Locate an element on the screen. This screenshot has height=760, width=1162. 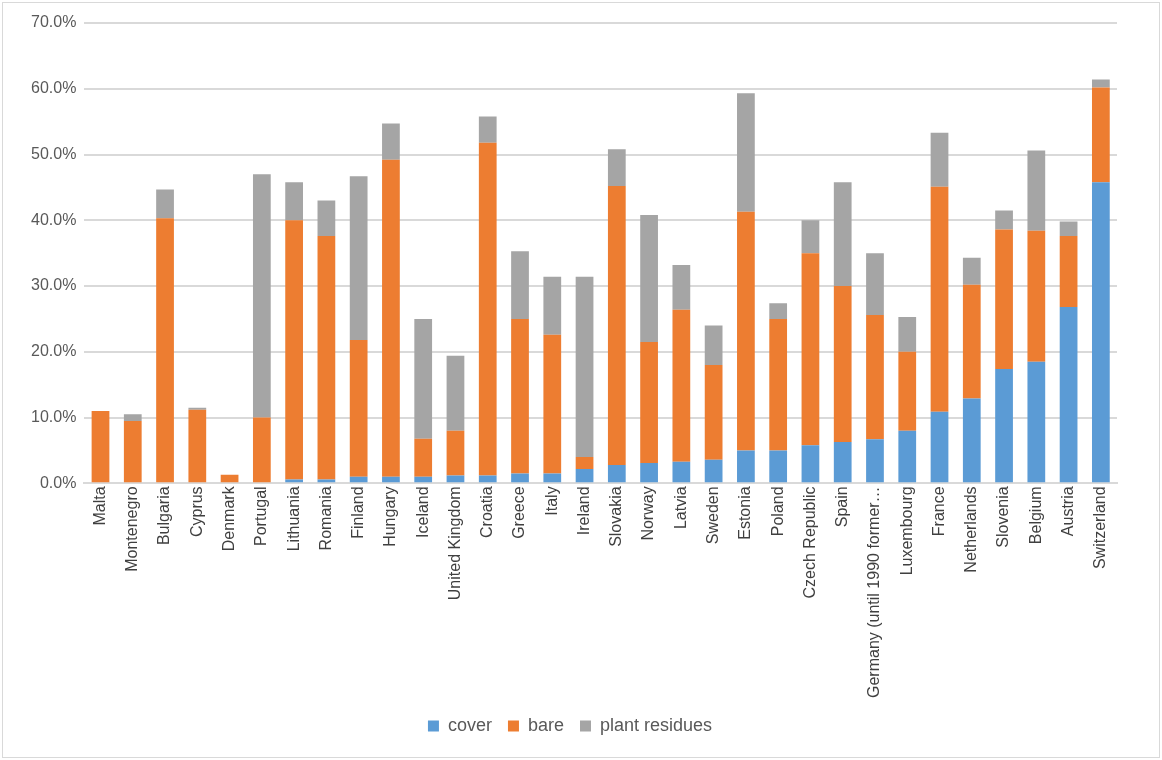
x-tick-label: Iceland is located at coordinates (422, 512).